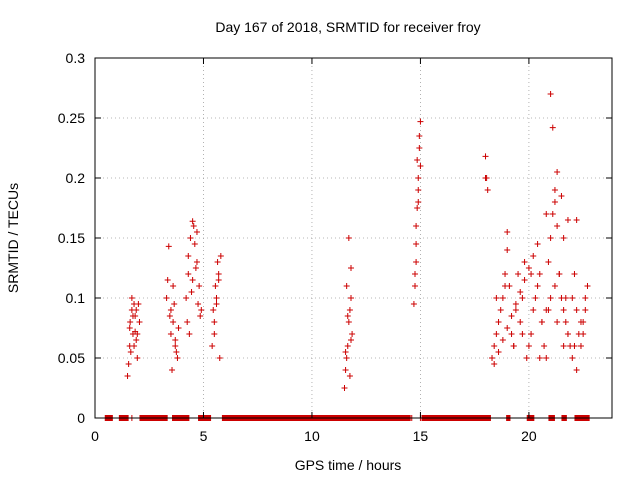  Describe the element at coordinates (529, 436) in the screenshot. I see `x-tick-label: 20` at that location.